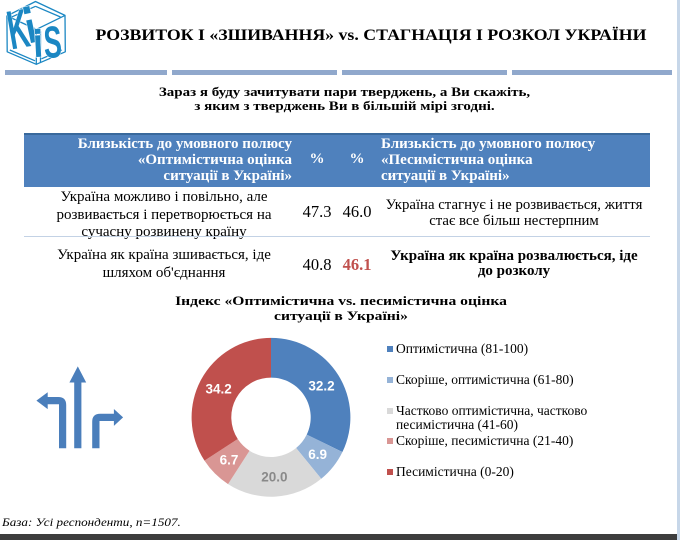 This screenshot has width=680, height=540. Describe the element at coordinates (321, 386) in the screenshot. I see `svg-text: 32.2` at that location.